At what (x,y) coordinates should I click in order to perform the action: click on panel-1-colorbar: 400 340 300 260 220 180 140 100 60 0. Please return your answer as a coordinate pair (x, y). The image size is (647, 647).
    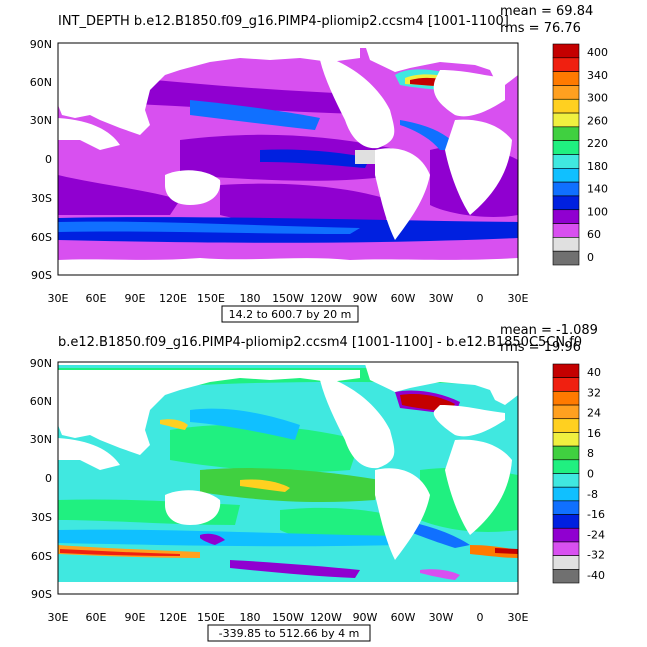
    Looking at the image, I should click on (580, 154).